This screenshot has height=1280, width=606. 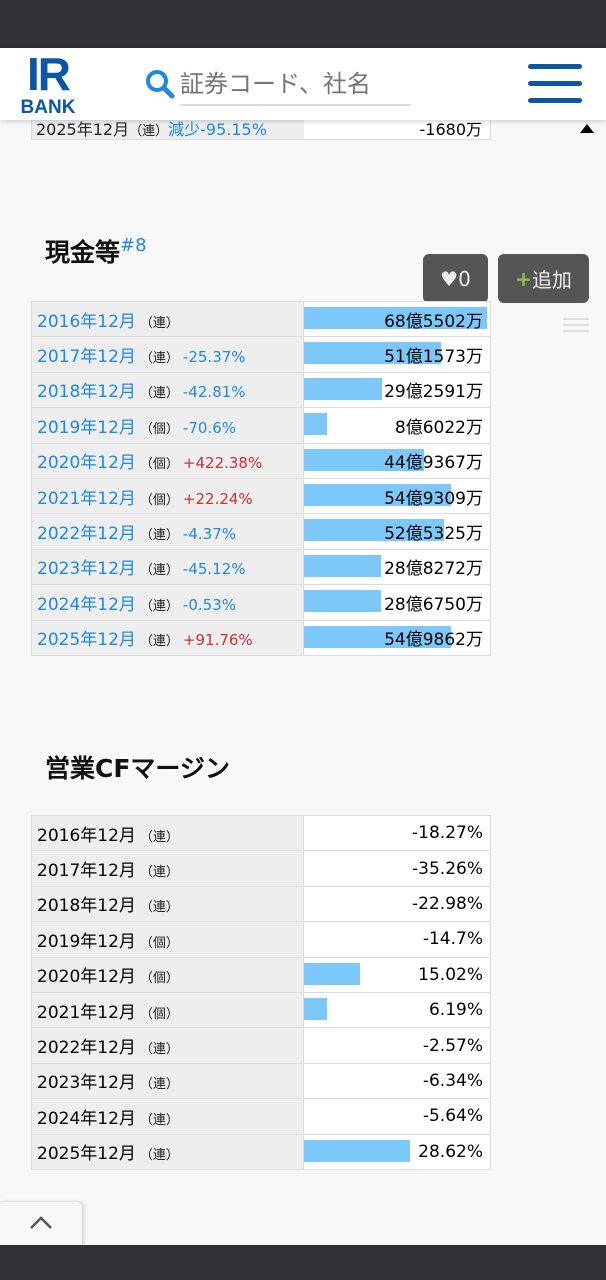 What do you see at coordinates (214, 357) in the screenshot?
I see `row-change: -25.37%` at bounding box center [214, 357].